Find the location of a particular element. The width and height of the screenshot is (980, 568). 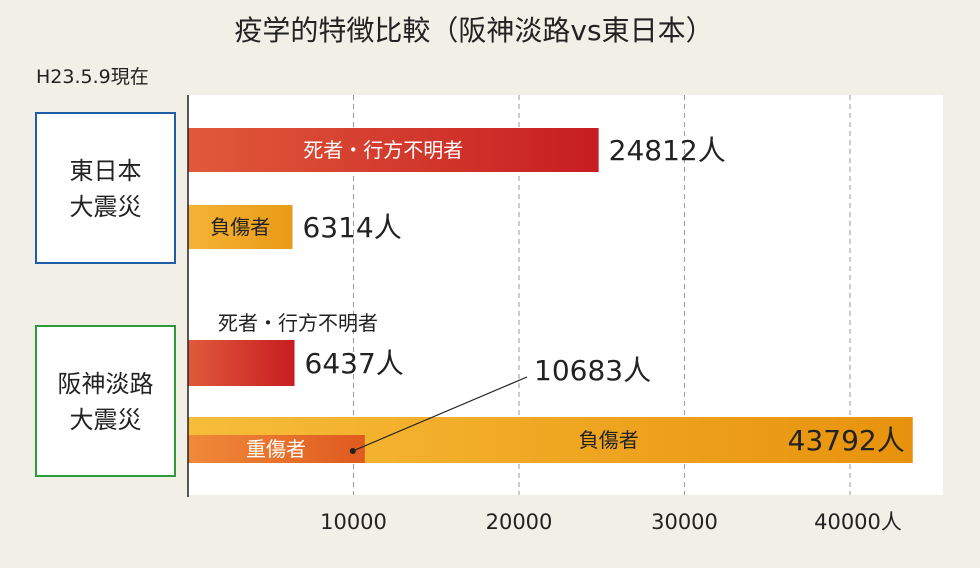

bar-value-label: 24812人 is located at coordinates (667, 150).